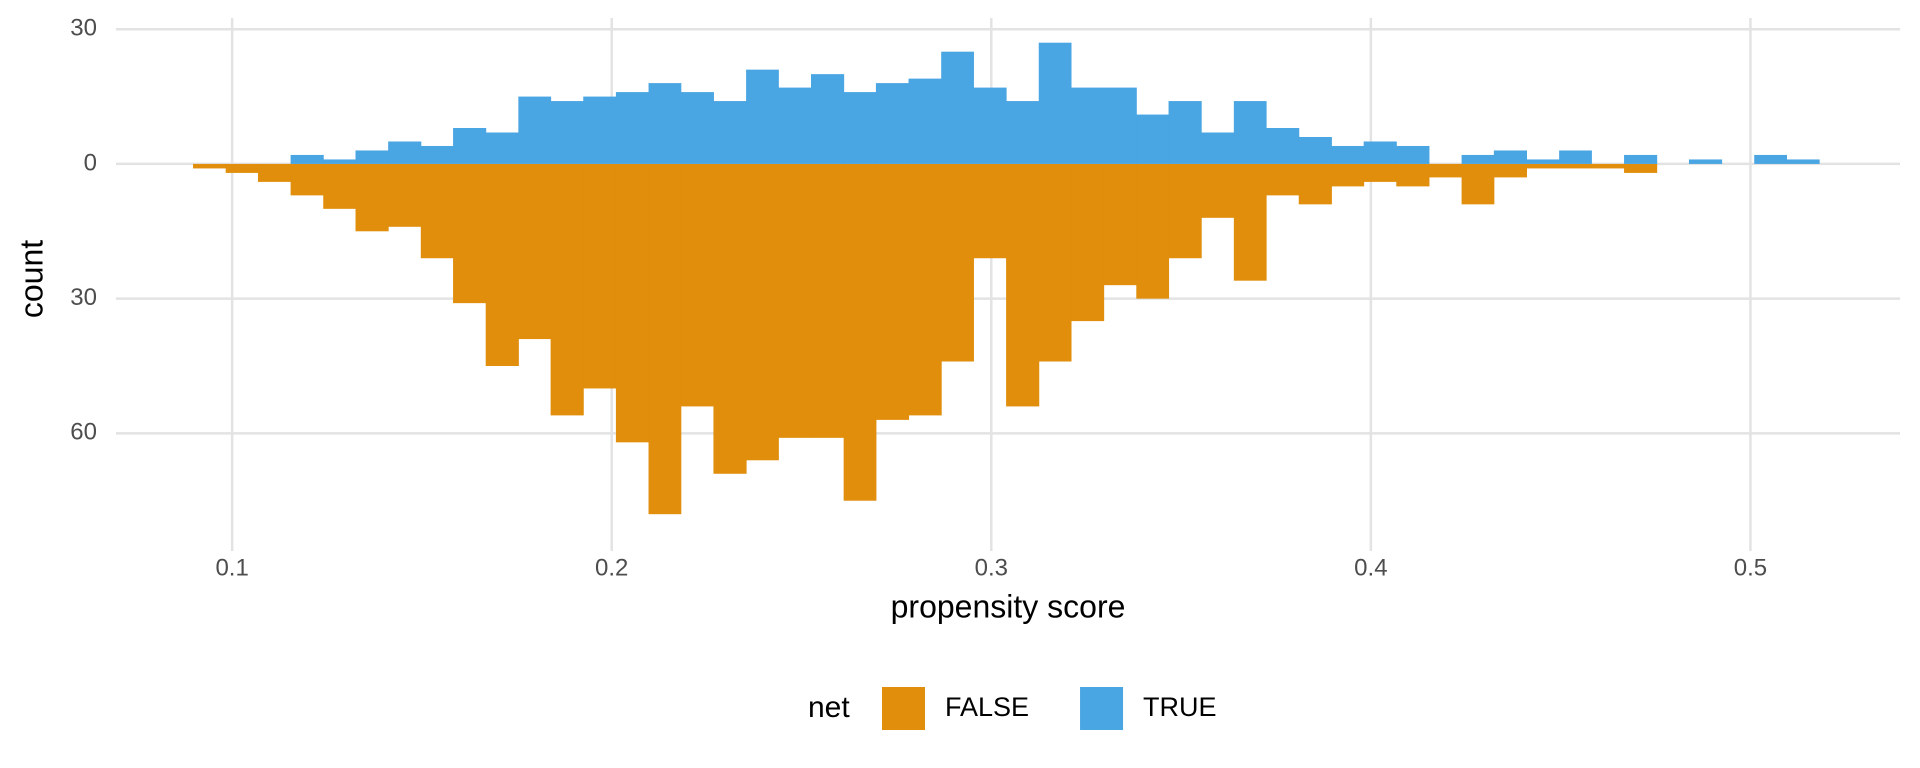 The image size is (1920, 768). Describe the element at coordinates (1370, 567) in the screenshot. I see `x-tick-label: 0.4` at that location.